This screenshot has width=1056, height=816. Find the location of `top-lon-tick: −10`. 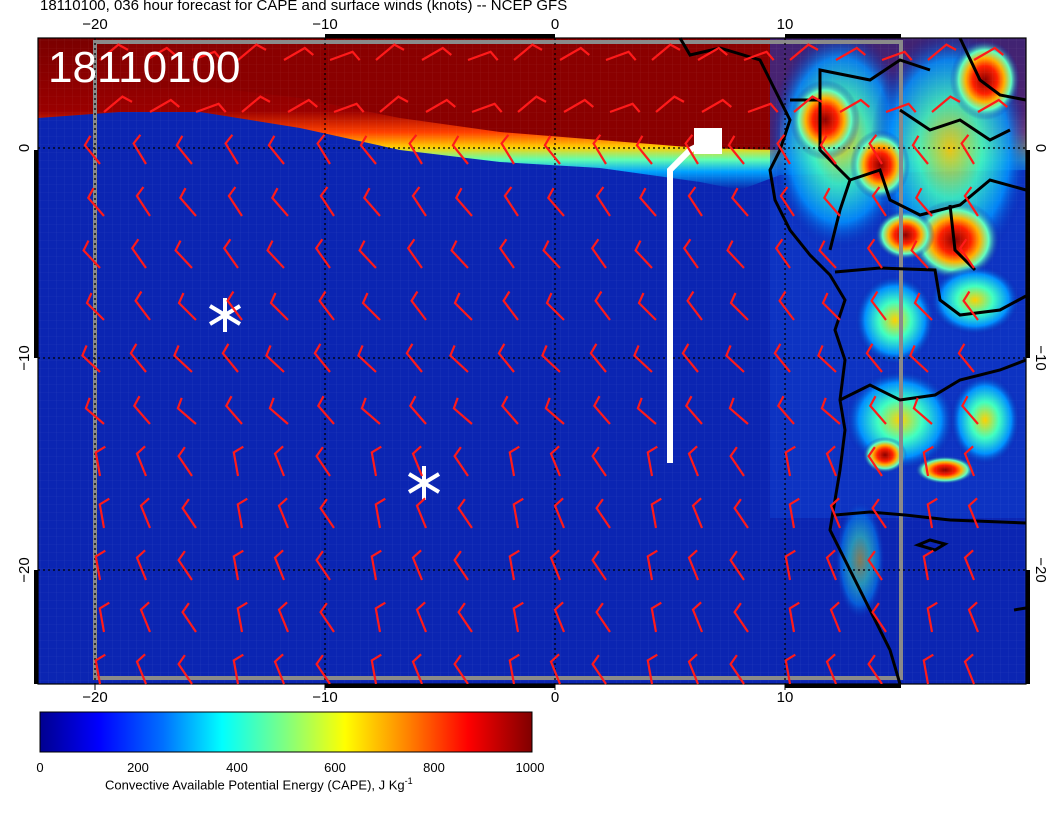

top-lon-tick: −10 is located at coordinates (324, 24).